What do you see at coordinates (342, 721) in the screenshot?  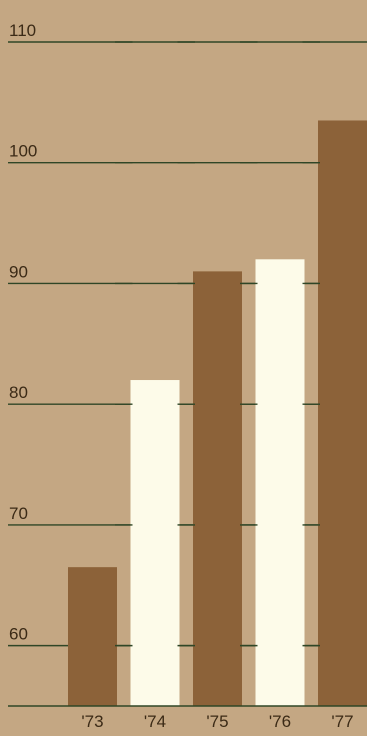 I see `x-tick-label: '77` at bounding box center [342, 721].